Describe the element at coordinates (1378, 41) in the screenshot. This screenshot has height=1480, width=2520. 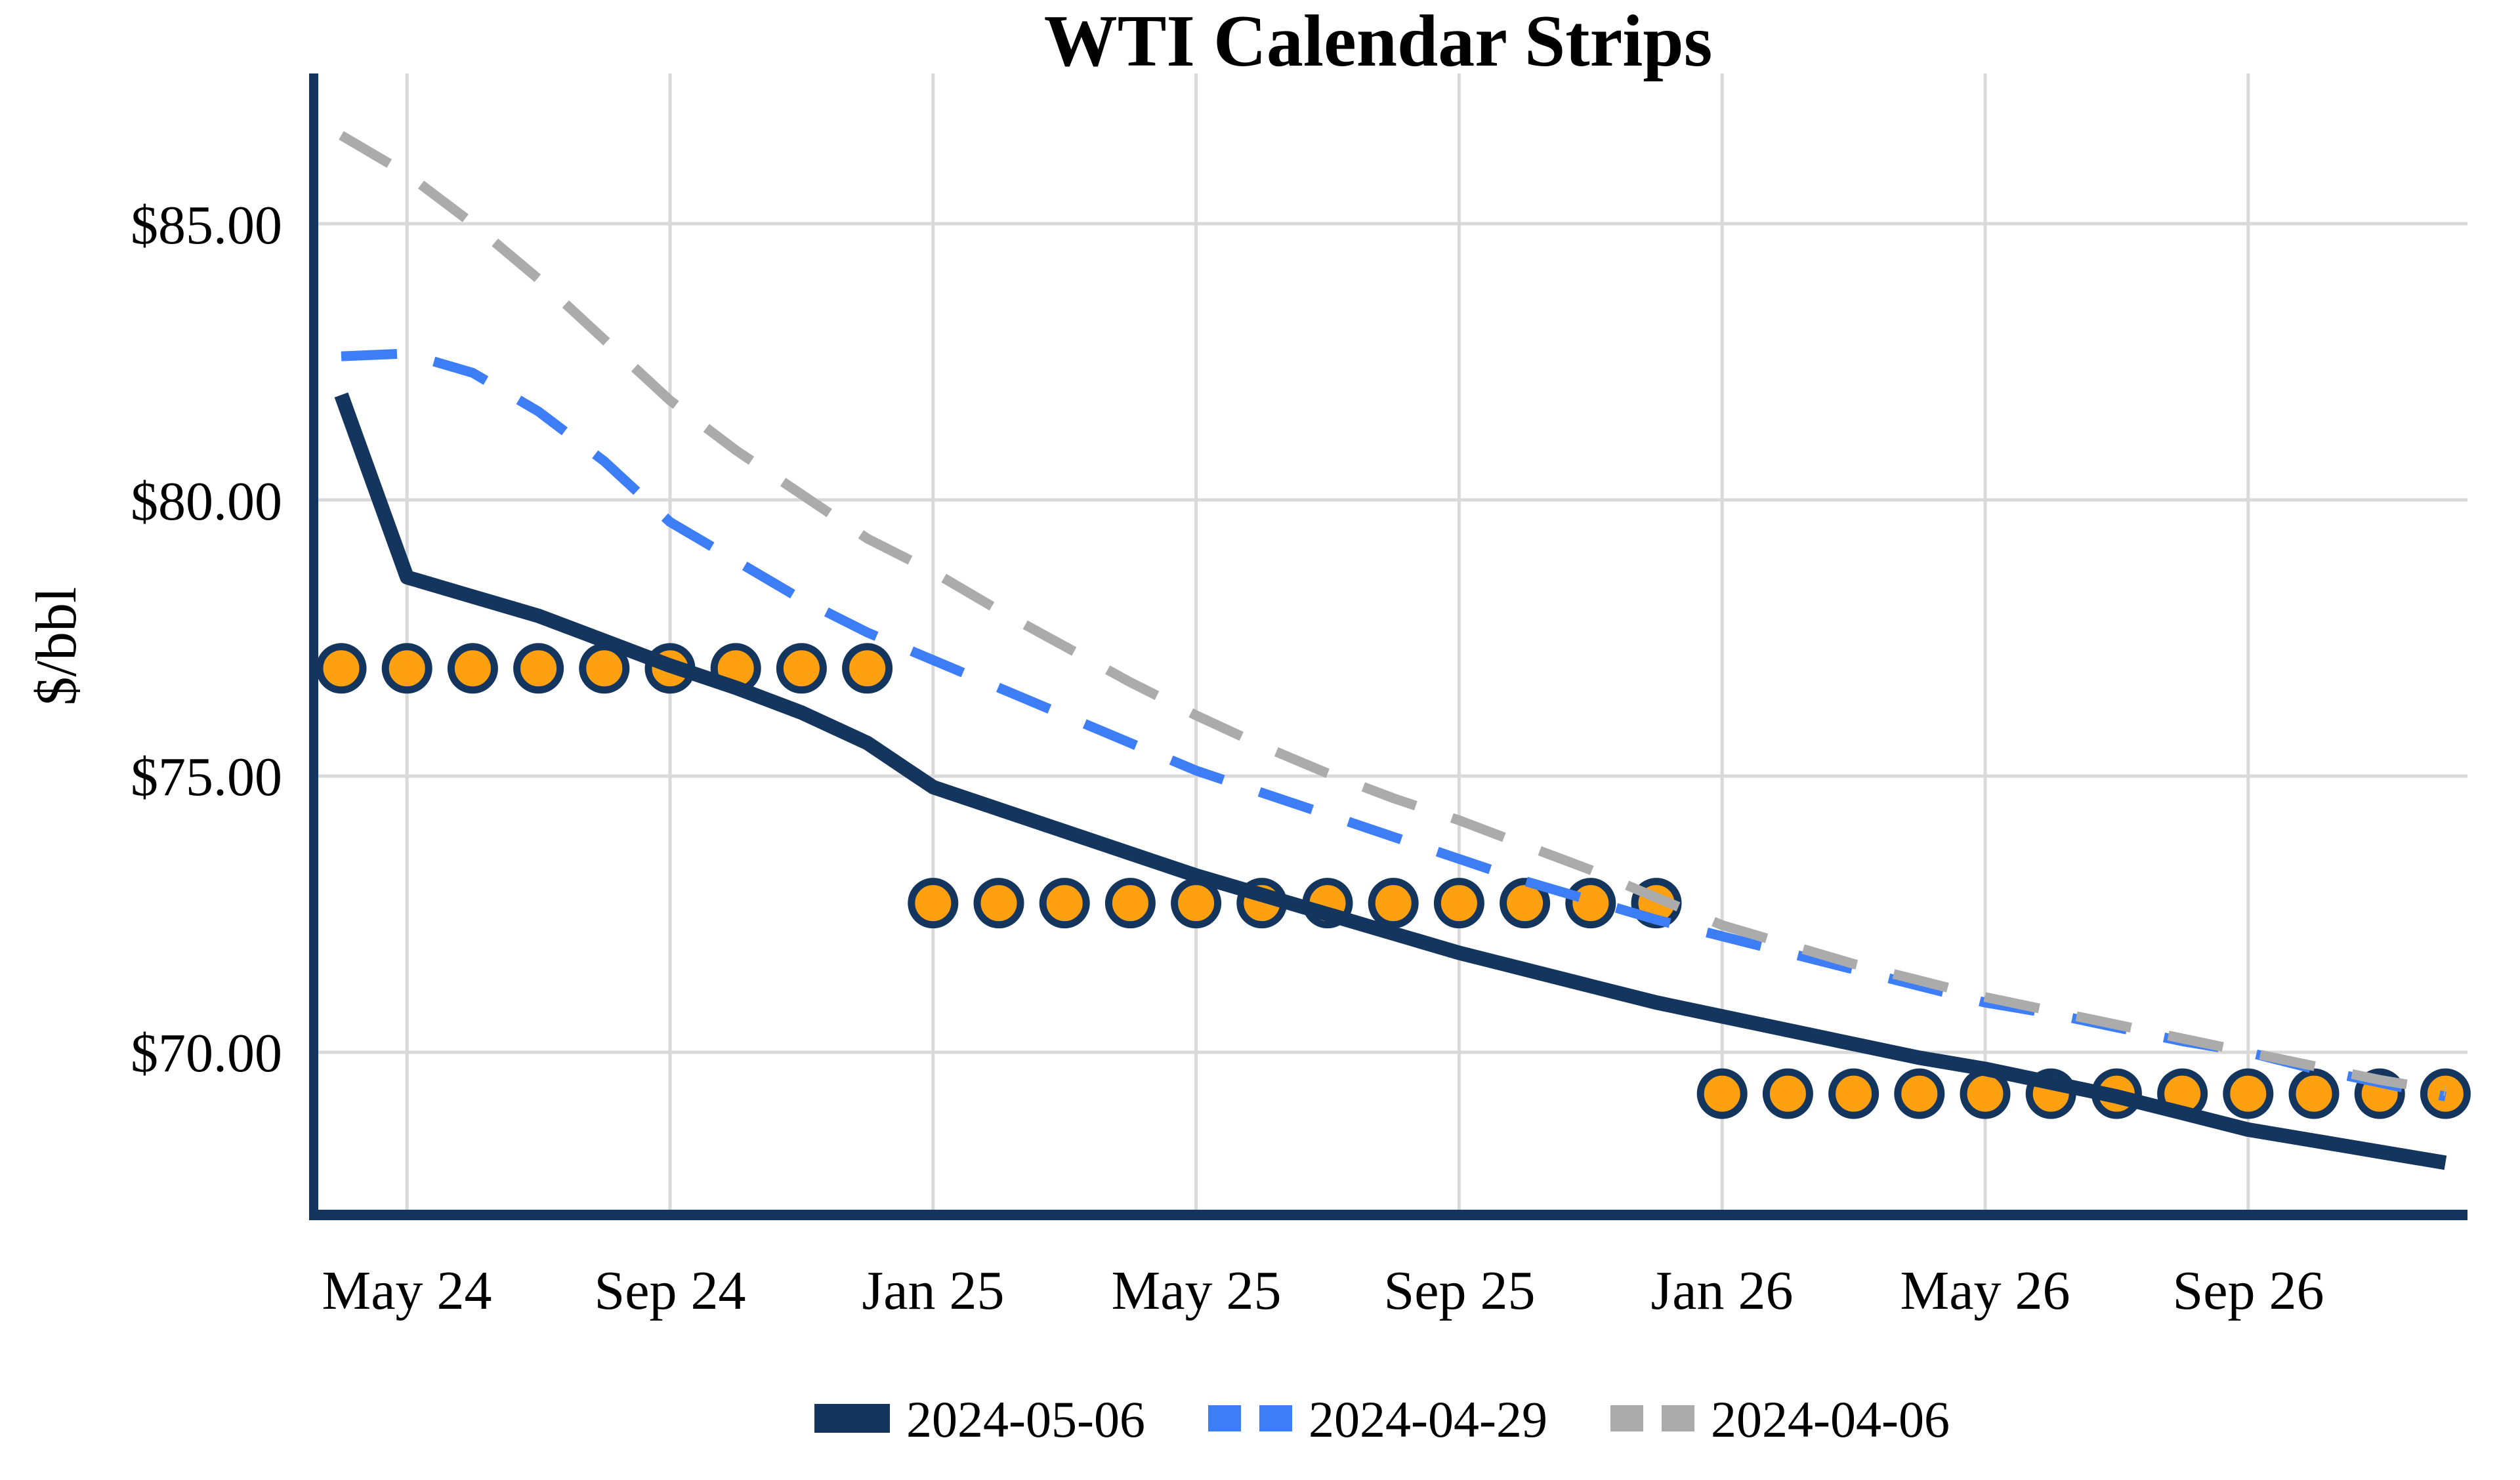
I see `chart-title: WTI Calendar Strips` at that location.